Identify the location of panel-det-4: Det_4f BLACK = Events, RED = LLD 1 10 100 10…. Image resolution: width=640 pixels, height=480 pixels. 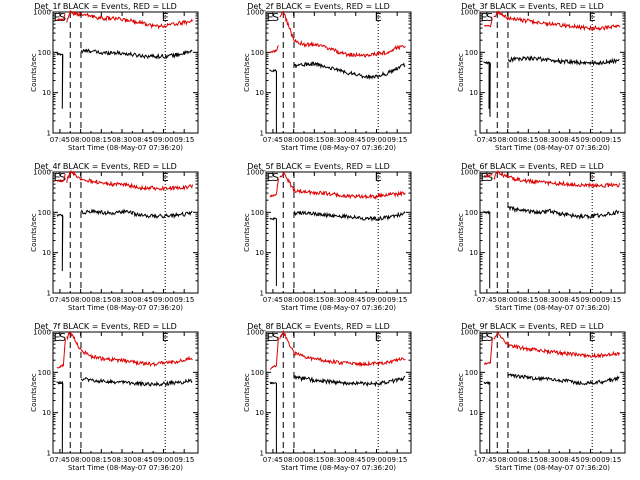
(114, 237).